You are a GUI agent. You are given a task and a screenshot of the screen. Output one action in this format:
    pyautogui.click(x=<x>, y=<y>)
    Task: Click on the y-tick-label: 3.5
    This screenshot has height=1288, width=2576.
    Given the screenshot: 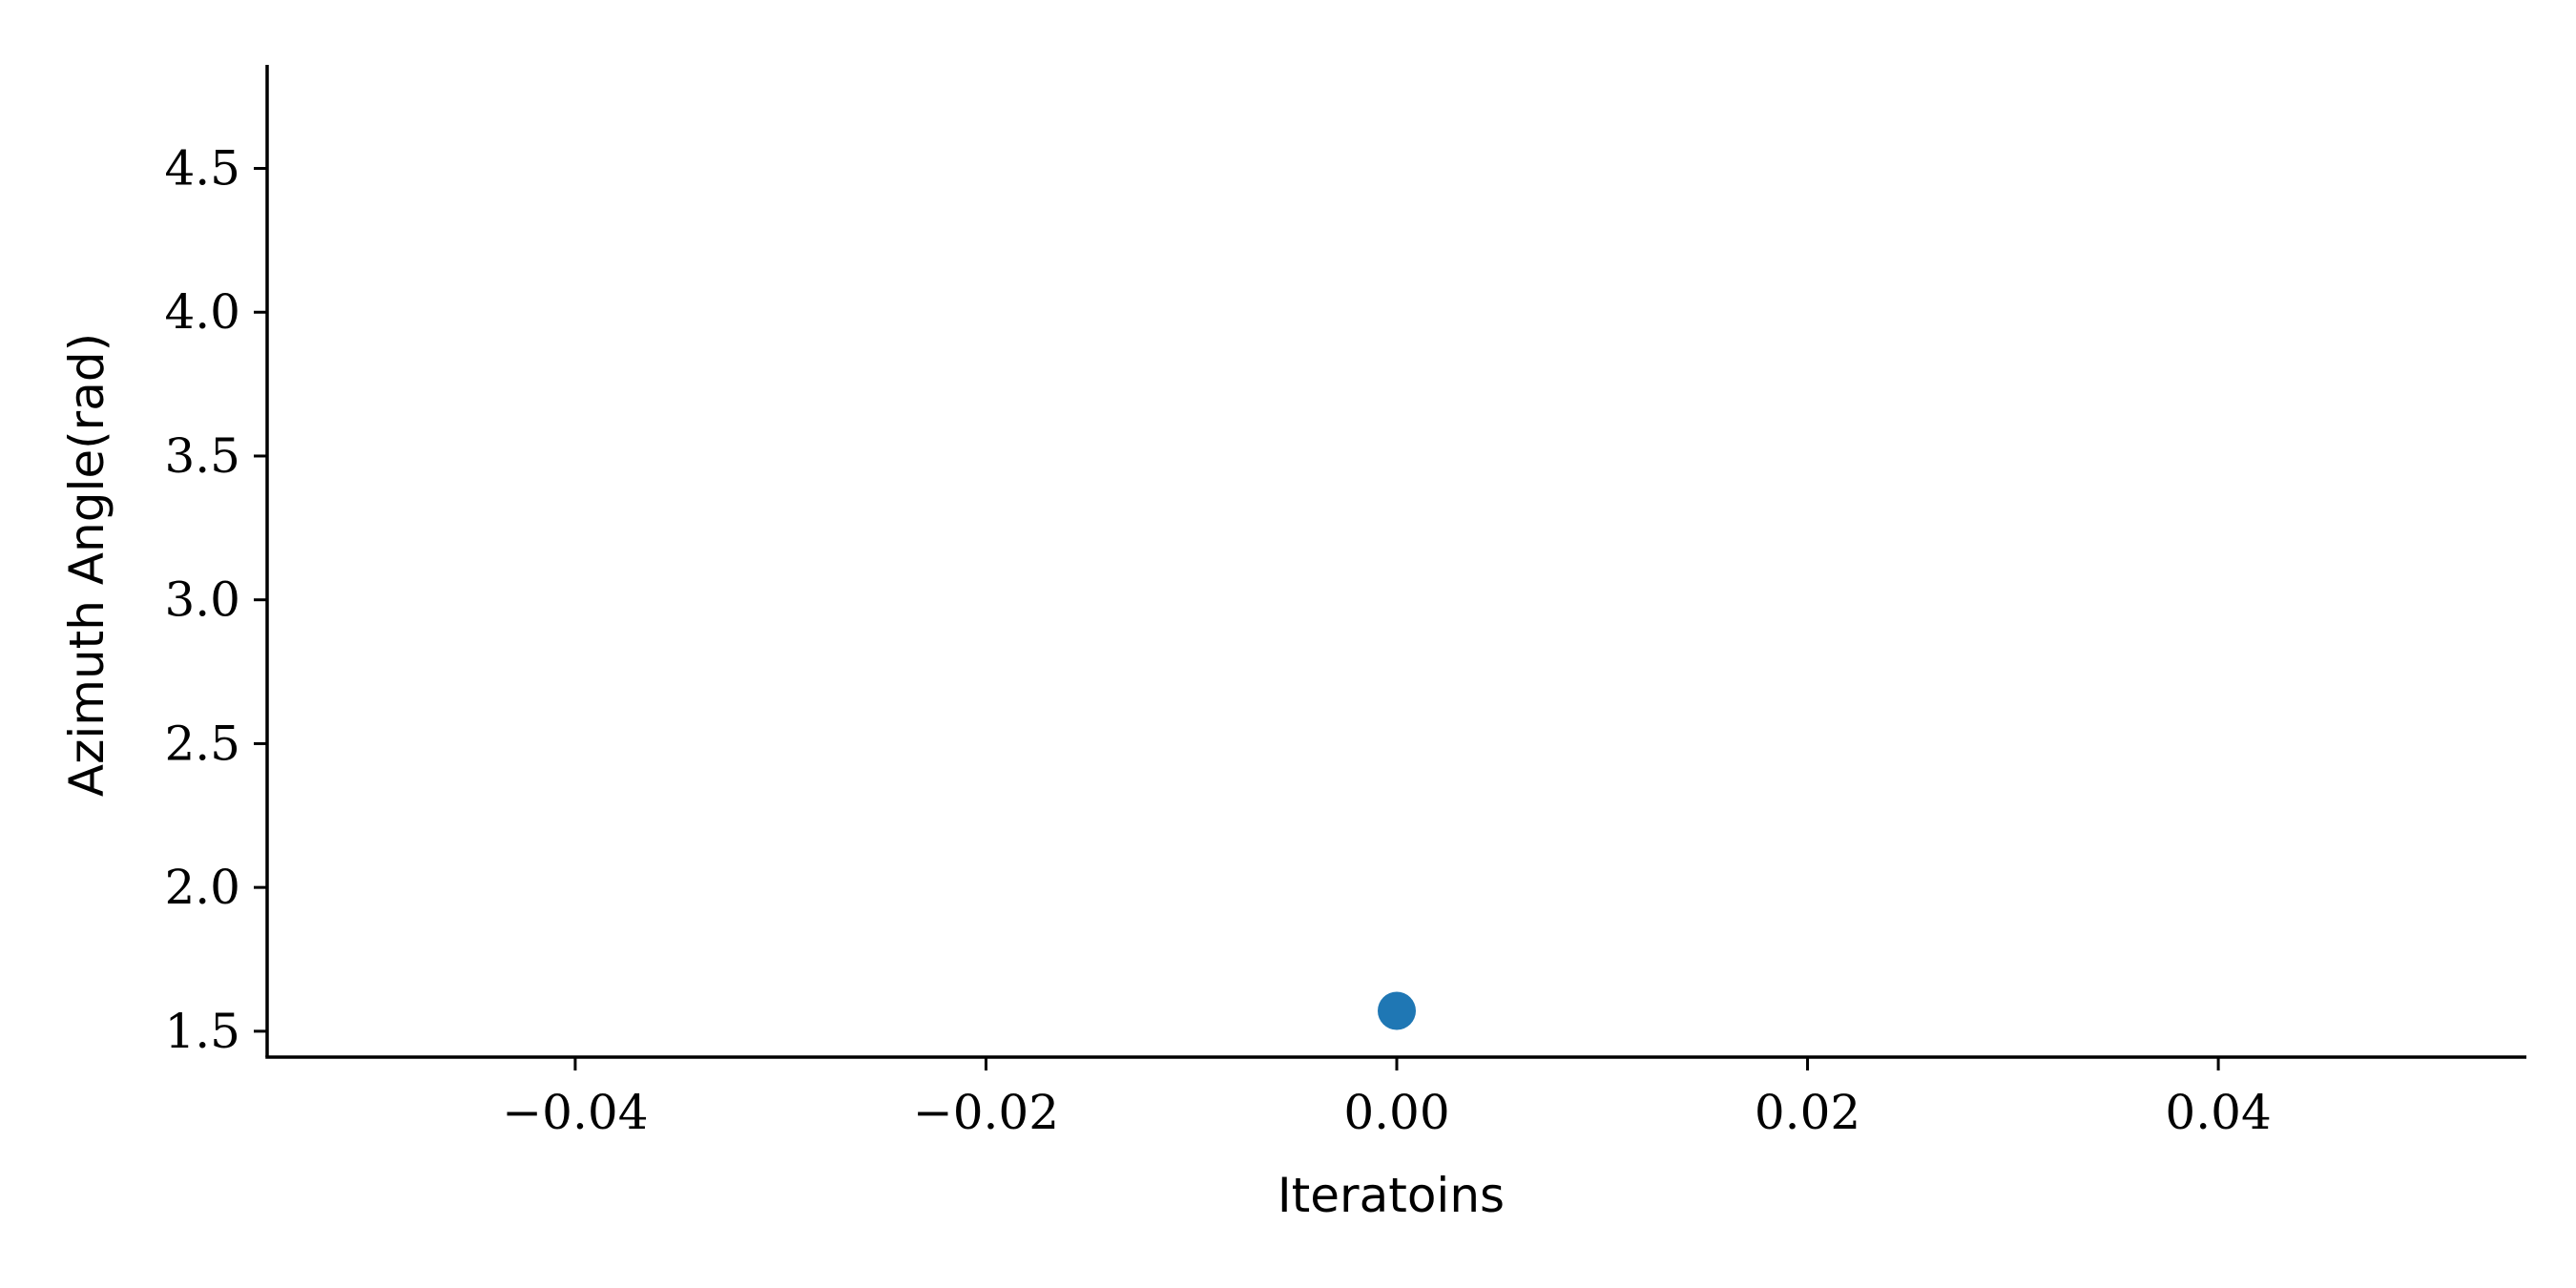 What is the action you would take?
    pyautogui.click(x=202, y=456)
    